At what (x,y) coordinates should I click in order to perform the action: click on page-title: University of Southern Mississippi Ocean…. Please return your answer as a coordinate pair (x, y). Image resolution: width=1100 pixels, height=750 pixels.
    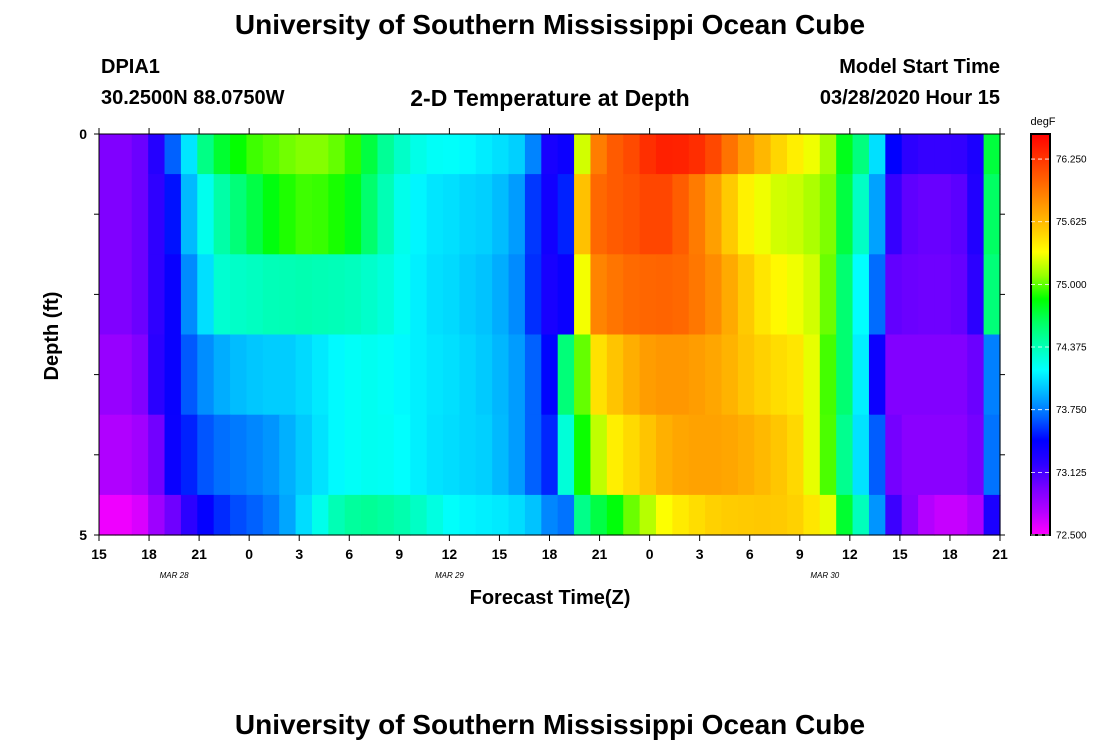
    Looking at the image, I should click on (550, 24).